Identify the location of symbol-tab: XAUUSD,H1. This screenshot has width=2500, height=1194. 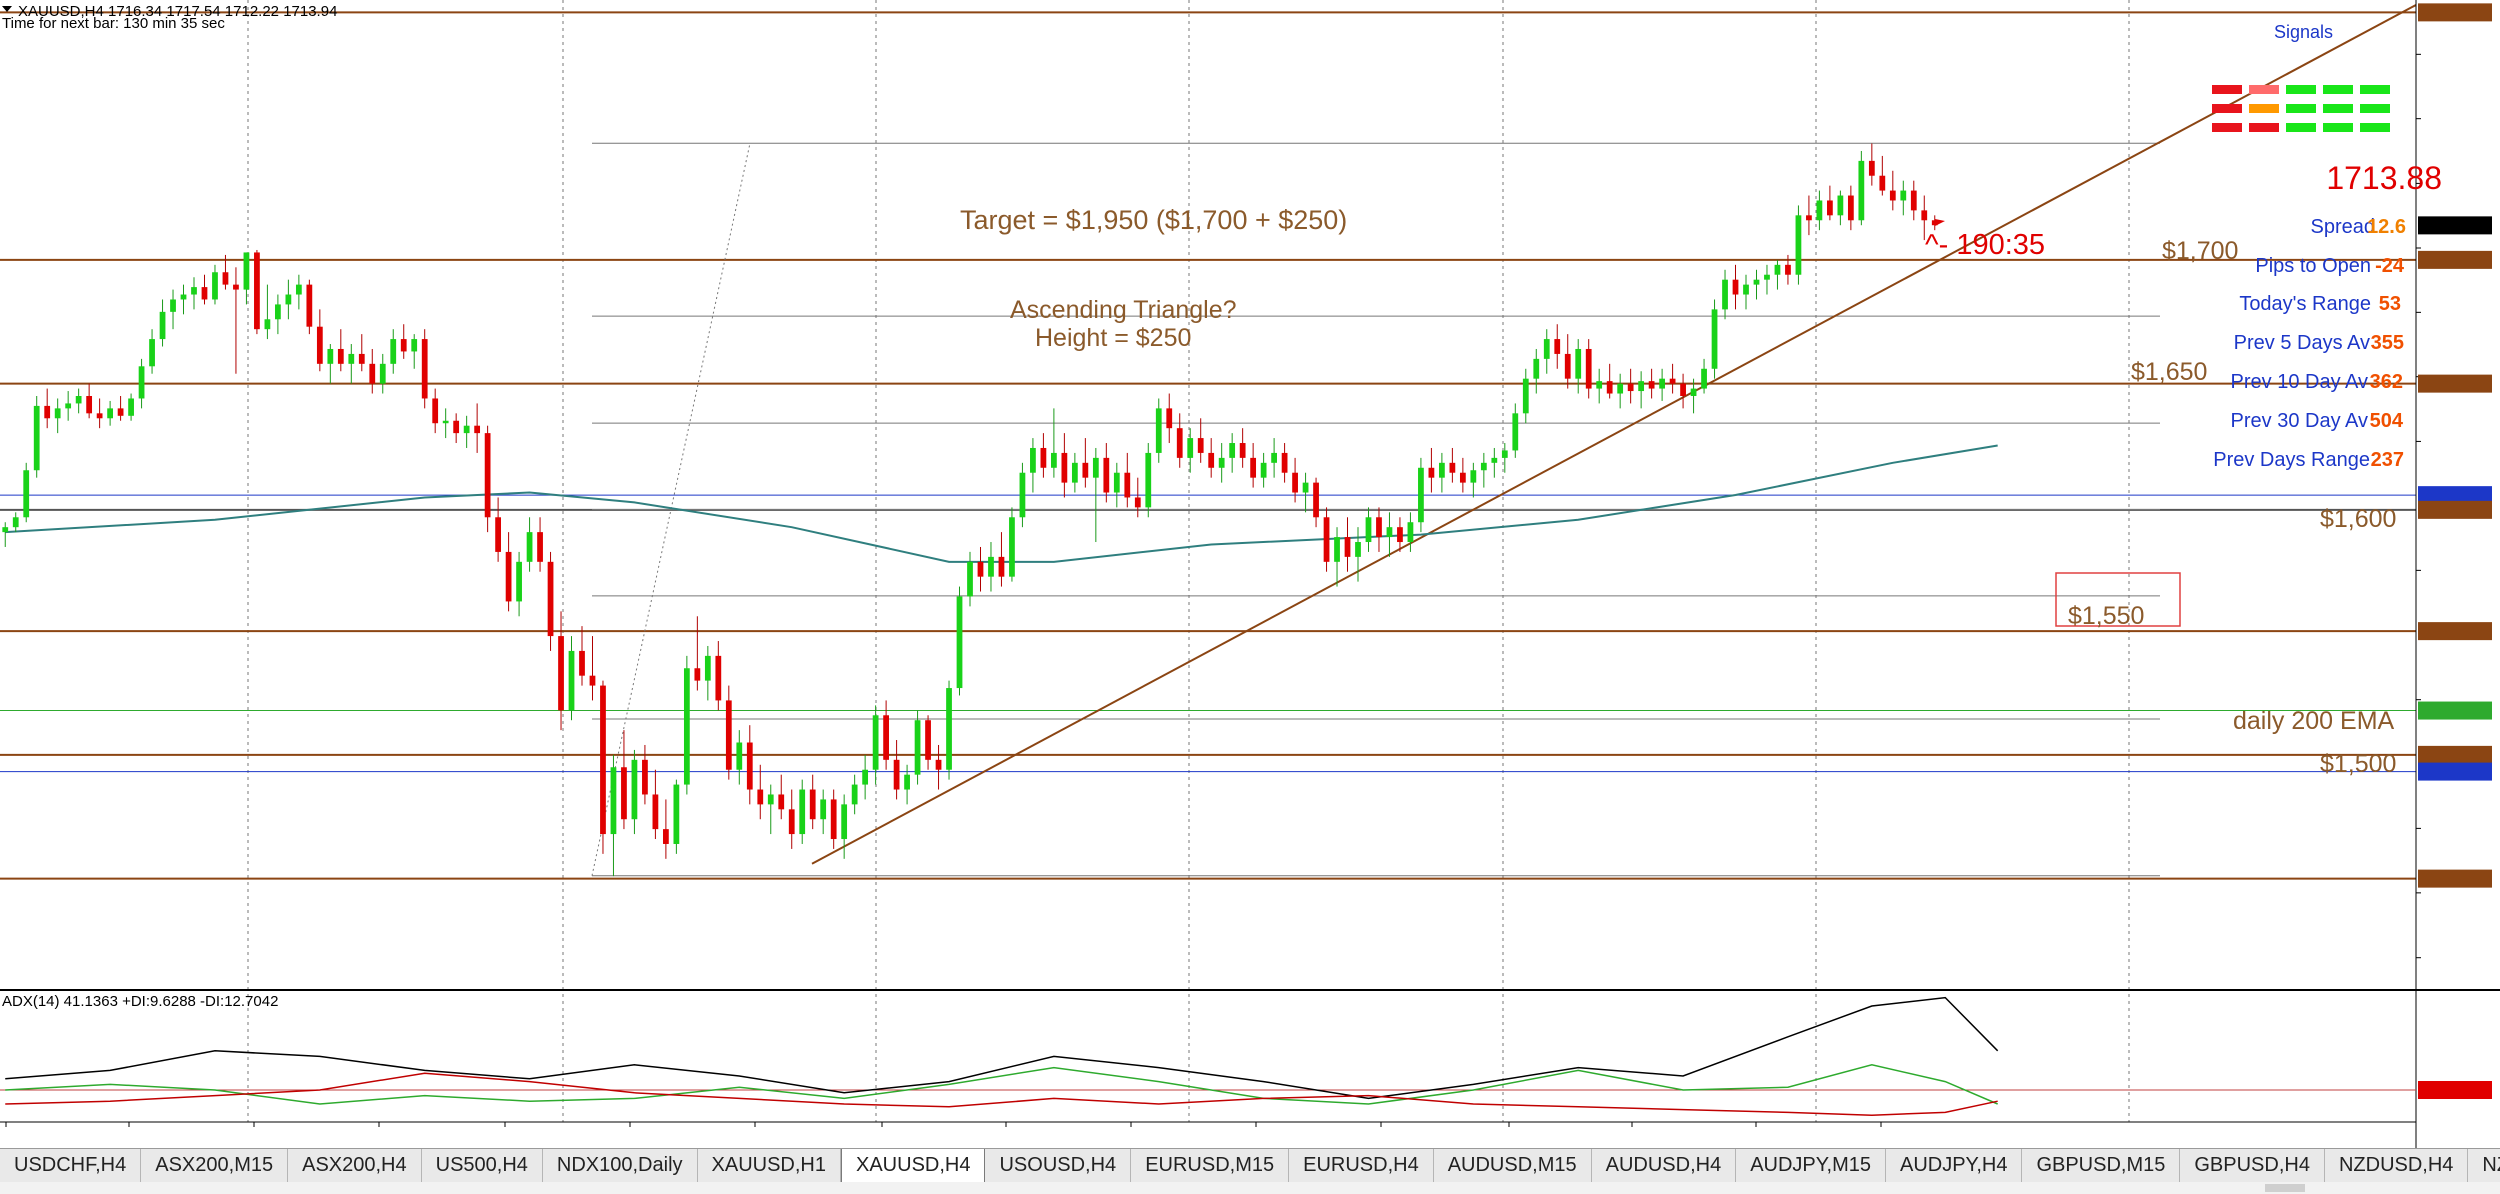
(769, 1166).